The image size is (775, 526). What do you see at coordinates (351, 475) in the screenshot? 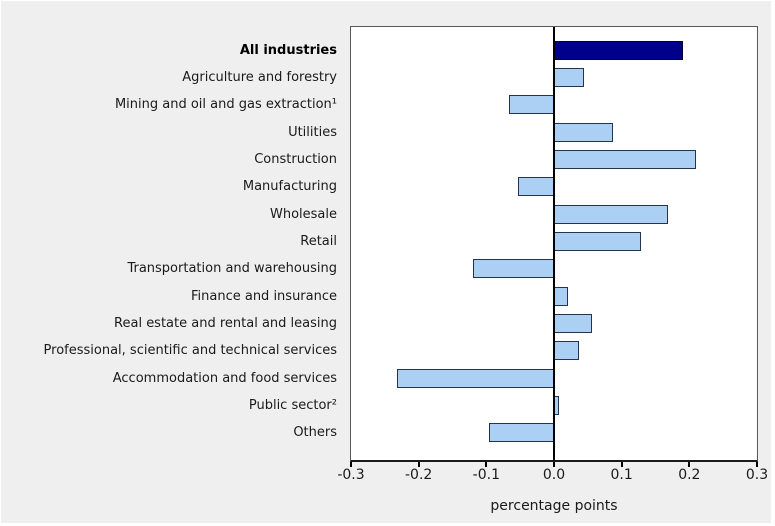
I see `x-tick-label: -0.3` at bounding box center [351, 475].